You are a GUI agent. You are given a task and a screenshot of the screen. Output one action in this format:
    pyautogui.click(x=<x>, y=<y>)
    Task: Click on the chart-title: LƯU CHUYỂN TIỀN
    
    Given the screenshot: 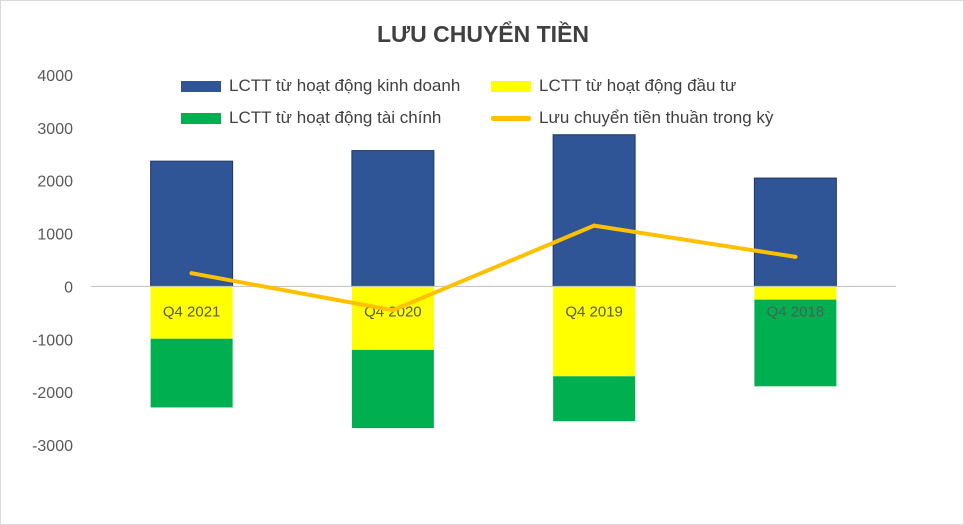 What is the action you would take?
    pyautogui.click(x=483, y=34)
    